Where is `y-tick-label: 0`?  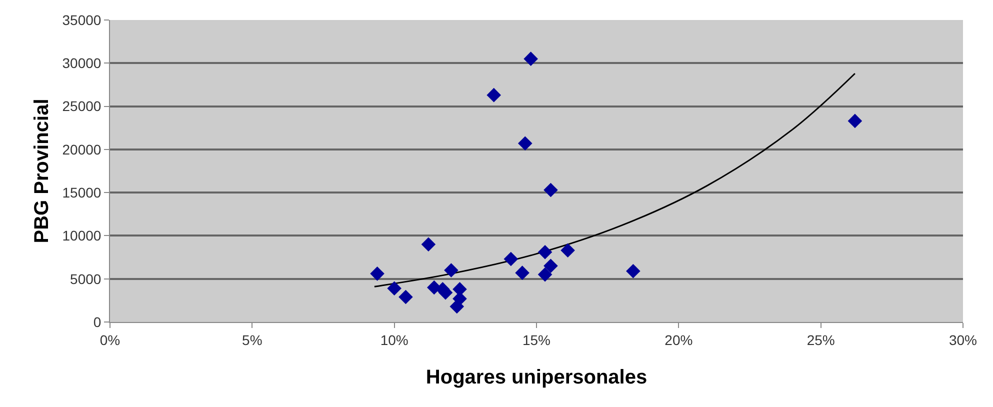
y-tick-label: 0 is located at coordinates (97, 322).